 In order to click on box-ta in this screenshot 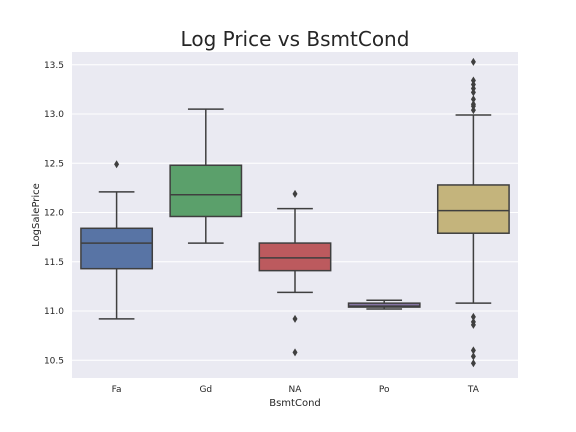, I will do `click(473, 212)`.